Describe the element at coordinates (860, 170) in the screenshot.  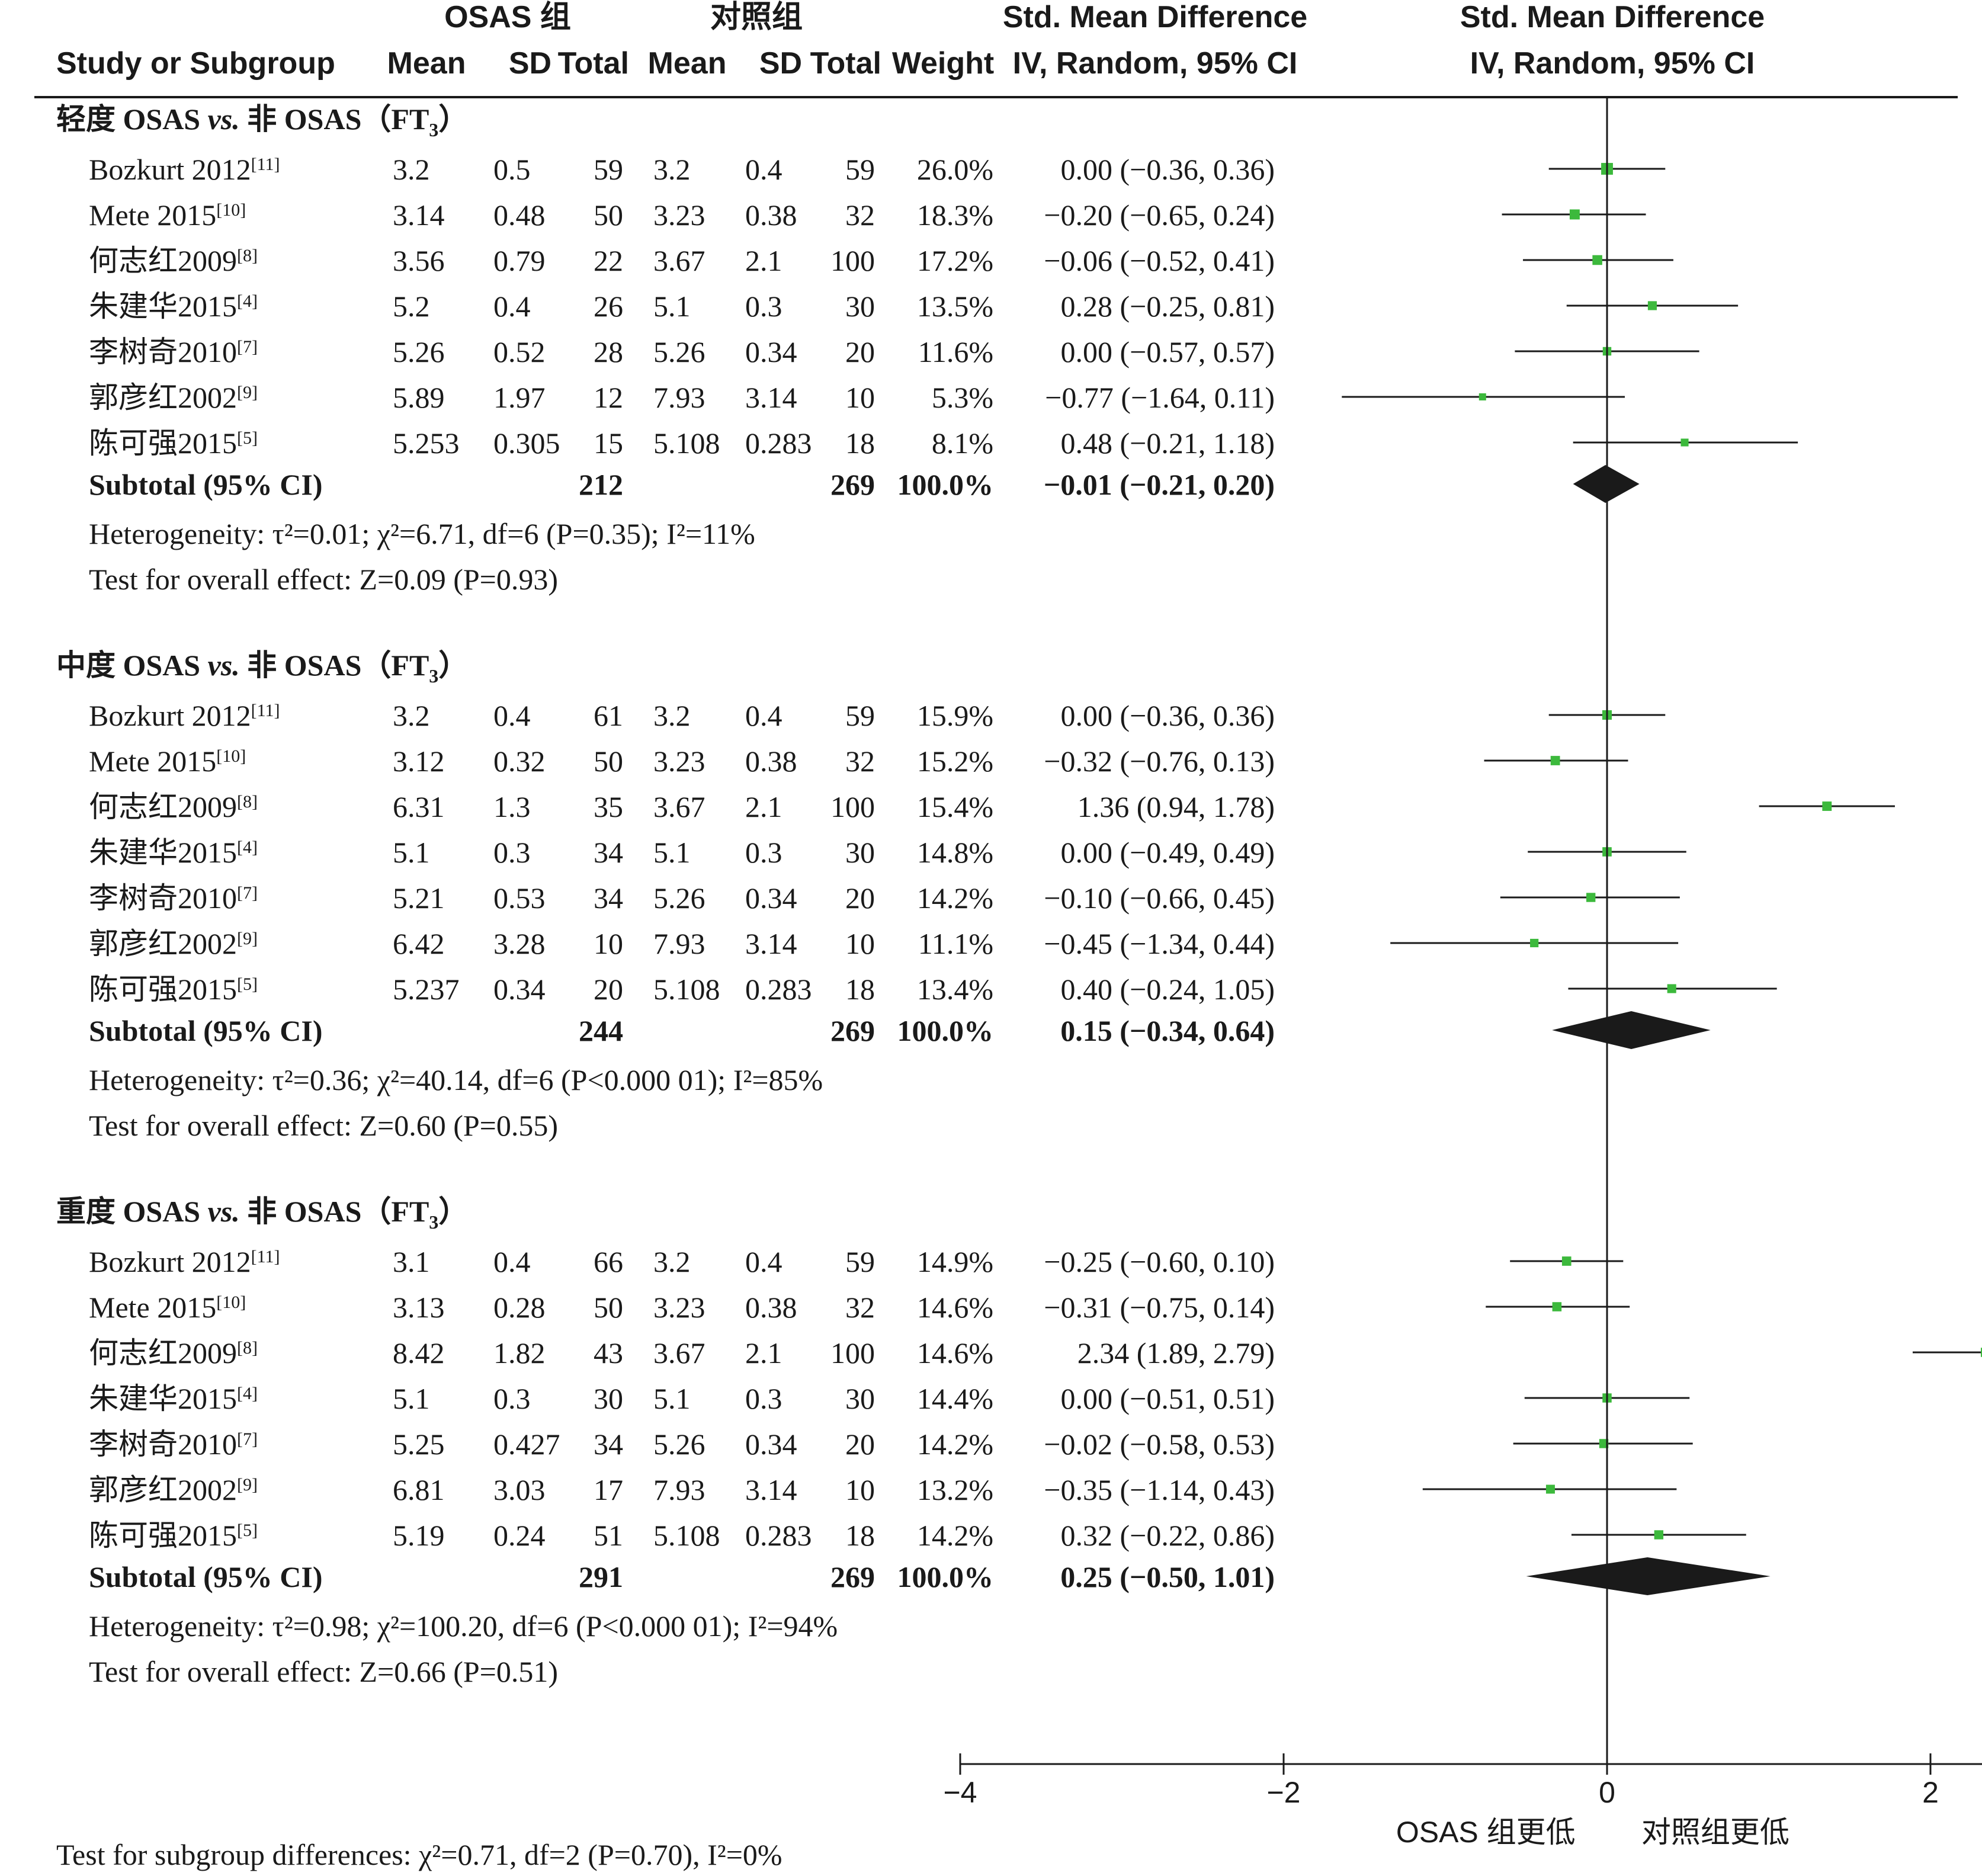
I see `control-total: 59` at that location.